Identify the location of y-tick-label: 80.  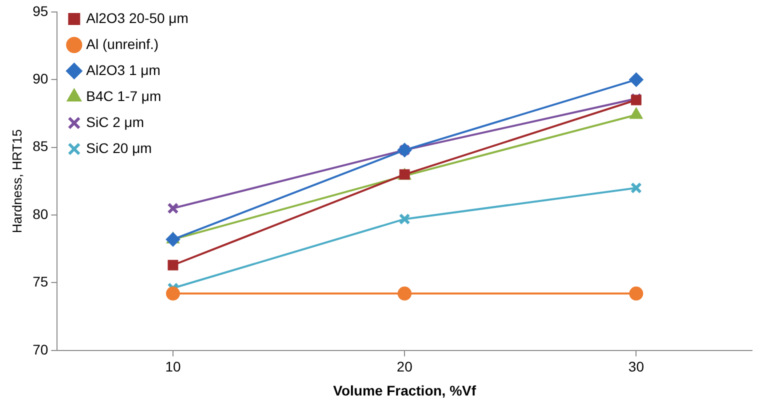
(40, 214).